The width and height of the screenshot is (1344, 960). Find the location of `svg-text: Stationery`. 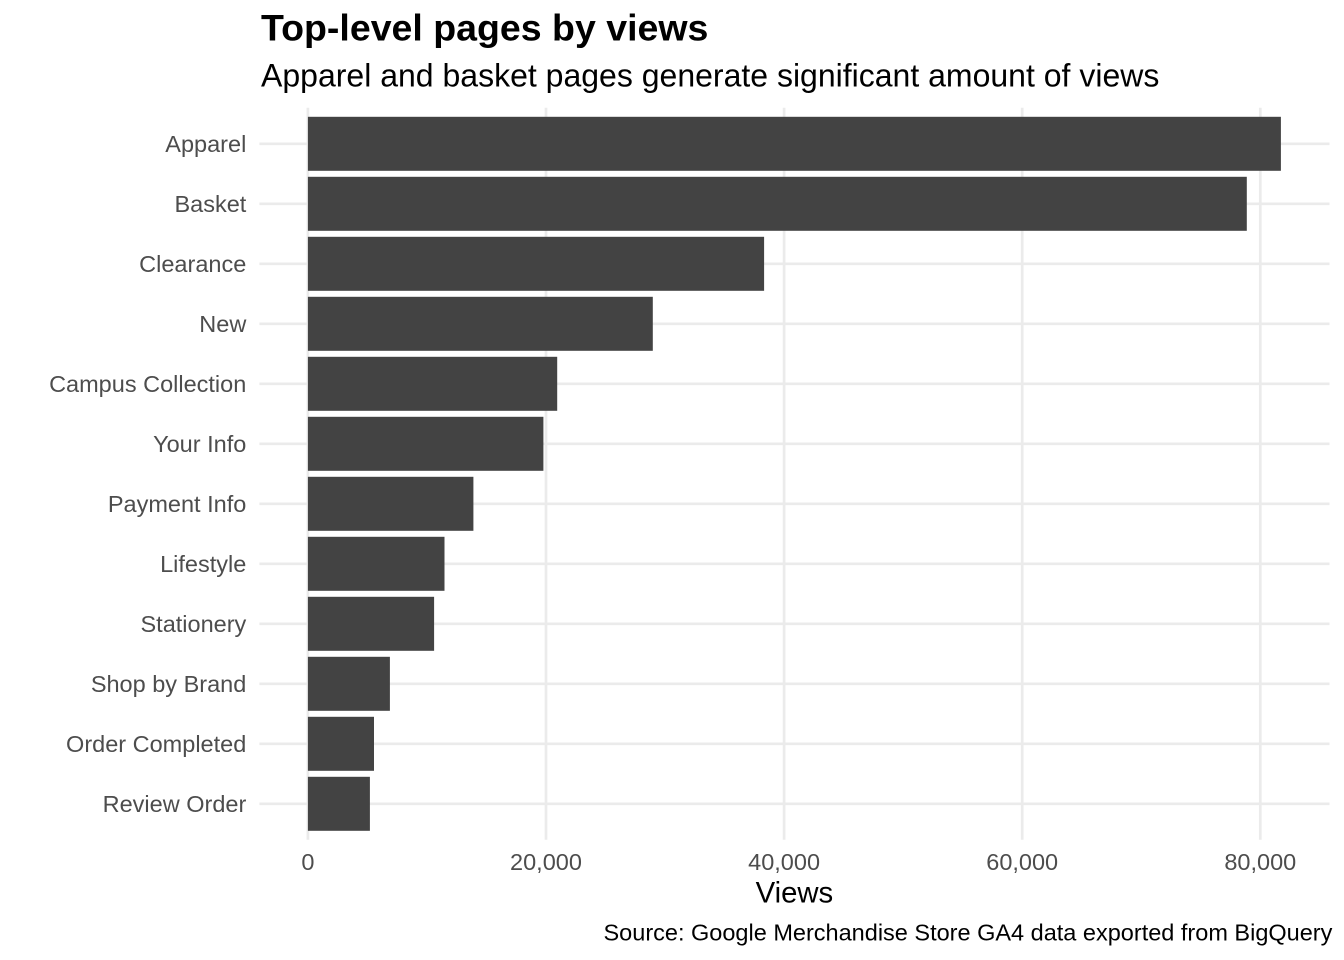

svg-text: Stationery is located at coordinates (193, 624).